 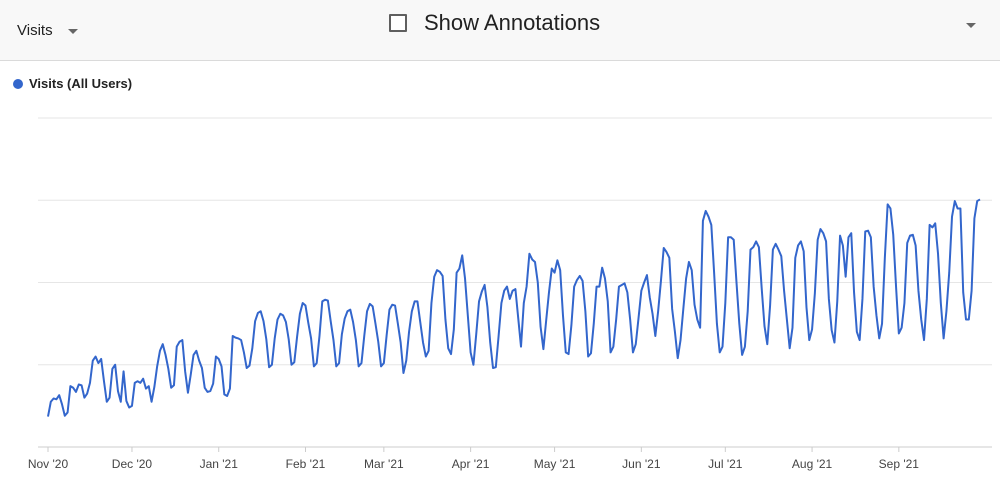 I want to click on x-tick-label: Dec '20, so click(x=132, y=464).